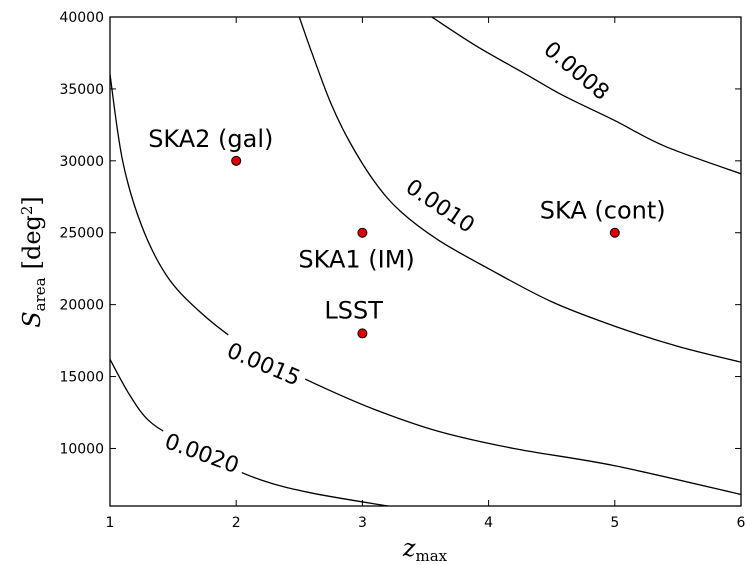 This screenshot has width=747, height=565. What do you see at coordinates (614, 523) in the screenshot?
I see `x-tick-label-4: 5` at bounding box center [614, 523].